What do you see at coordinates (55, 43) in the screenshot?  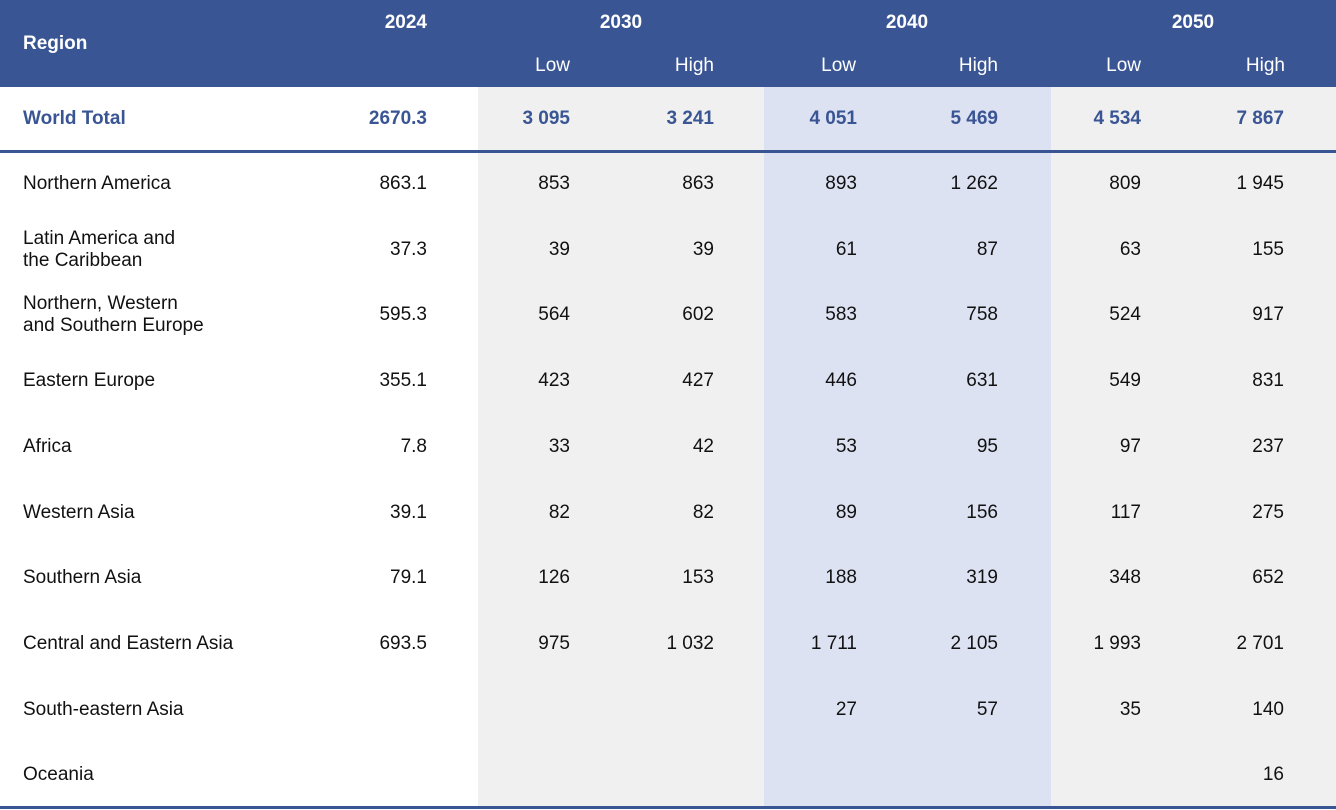 I see `header-region: Region` at bounding box center [55, 43].